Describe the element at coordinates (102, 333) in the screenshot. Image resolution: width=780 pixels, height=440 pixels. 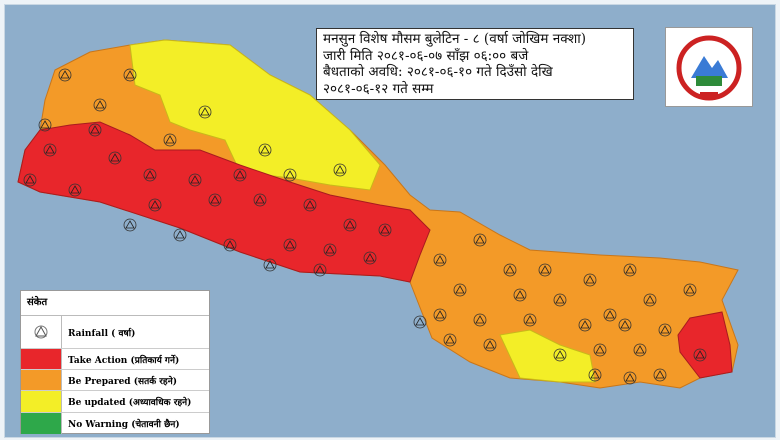
I see `legend-label: Rainfall ( वर्षा)` at that location.